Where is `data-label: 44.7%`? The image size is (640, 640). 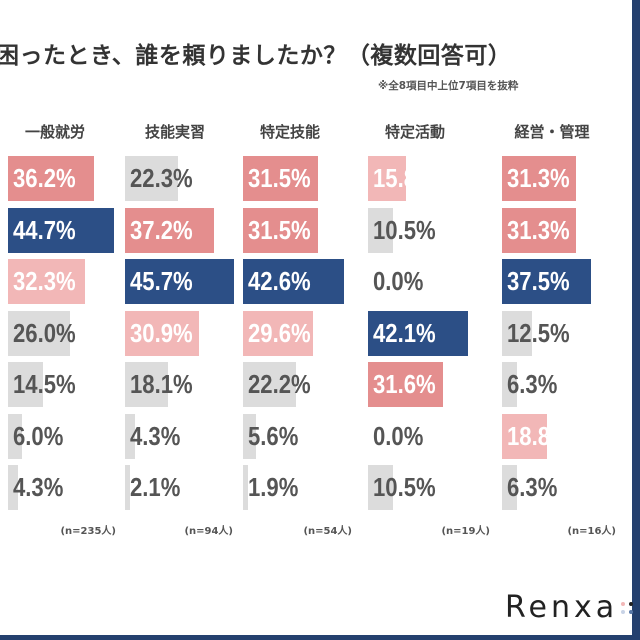 data-label: 44.7% is located at coordinates (44, 229).